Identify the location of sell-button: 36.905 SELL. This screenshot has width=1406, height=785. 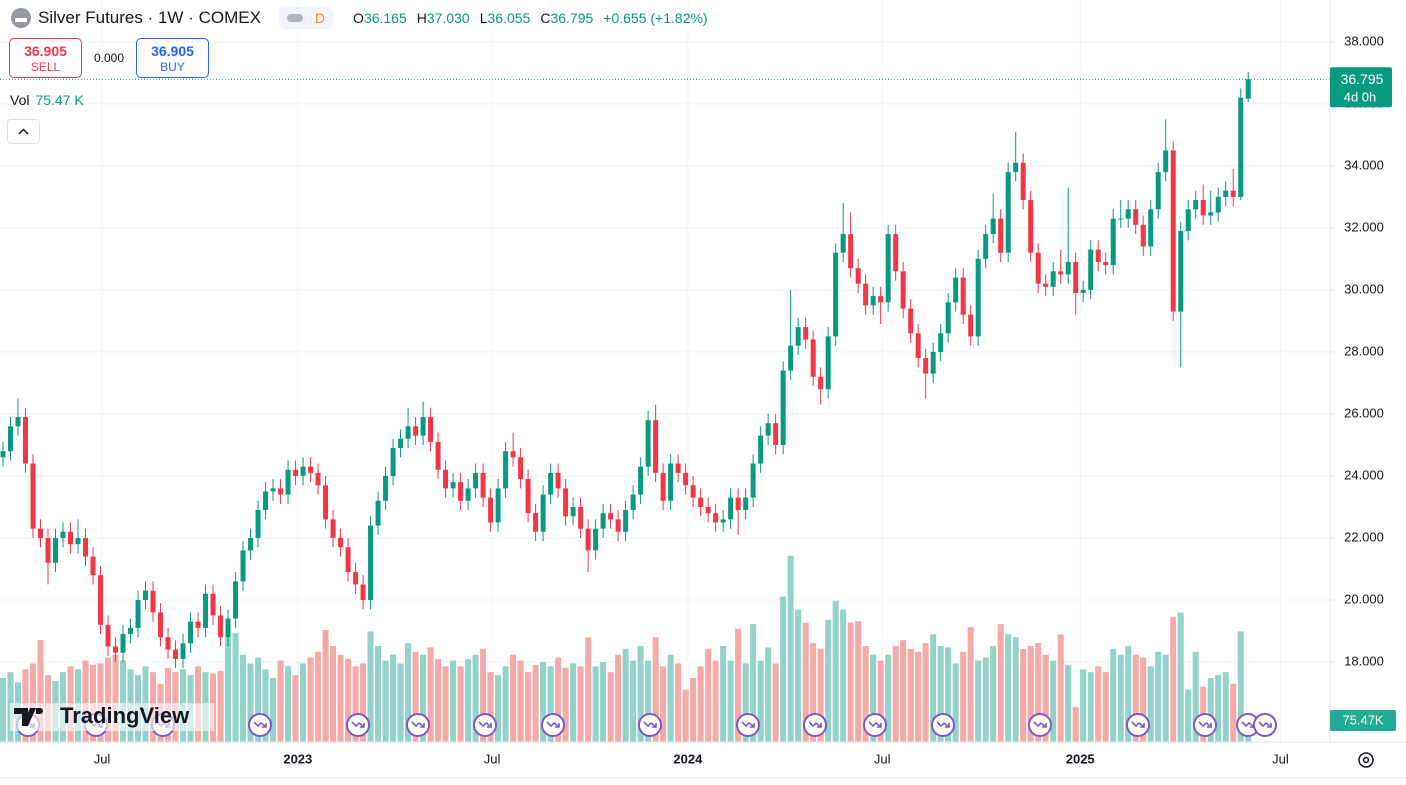
(45, 58).